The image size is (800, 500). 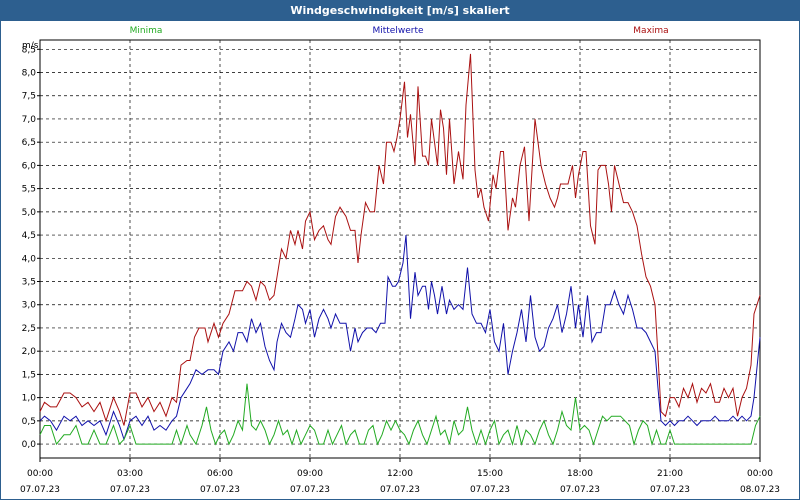 I want to click on y-axis-unit-label: m/s, so click(x=30, y=46).